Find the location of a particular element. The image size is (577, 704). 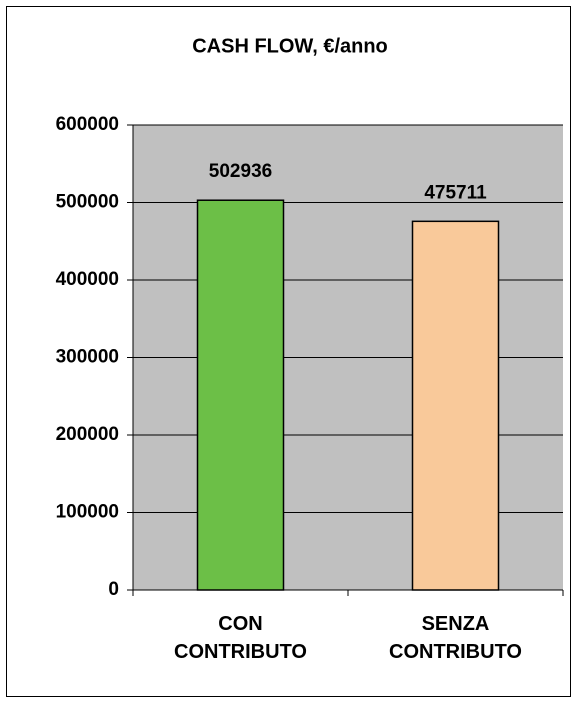

y-tick-label: 400000 is located at coordinates (87, 279).